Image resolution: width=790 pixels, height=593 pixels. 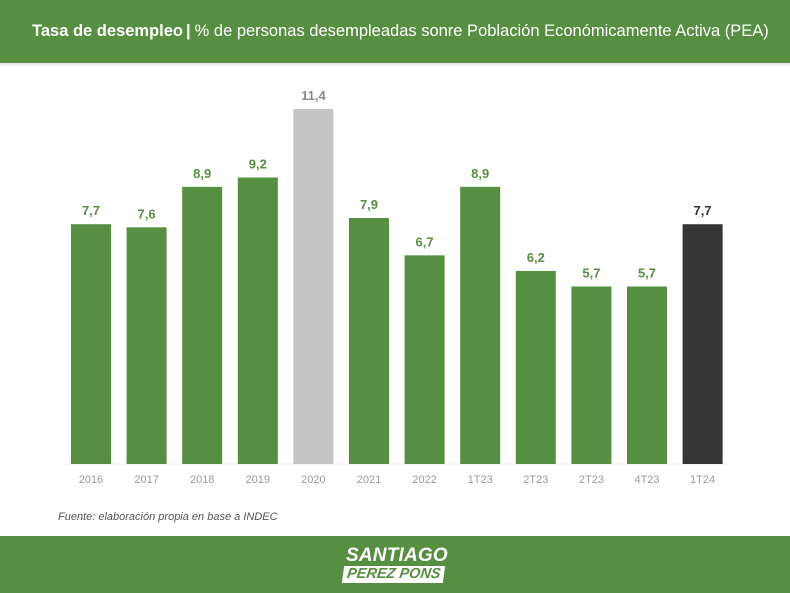 What do you see at coordinates (424, 480) in the screenshot?
I see `x-tick-label: 2022` at bounding box center [424, 480].